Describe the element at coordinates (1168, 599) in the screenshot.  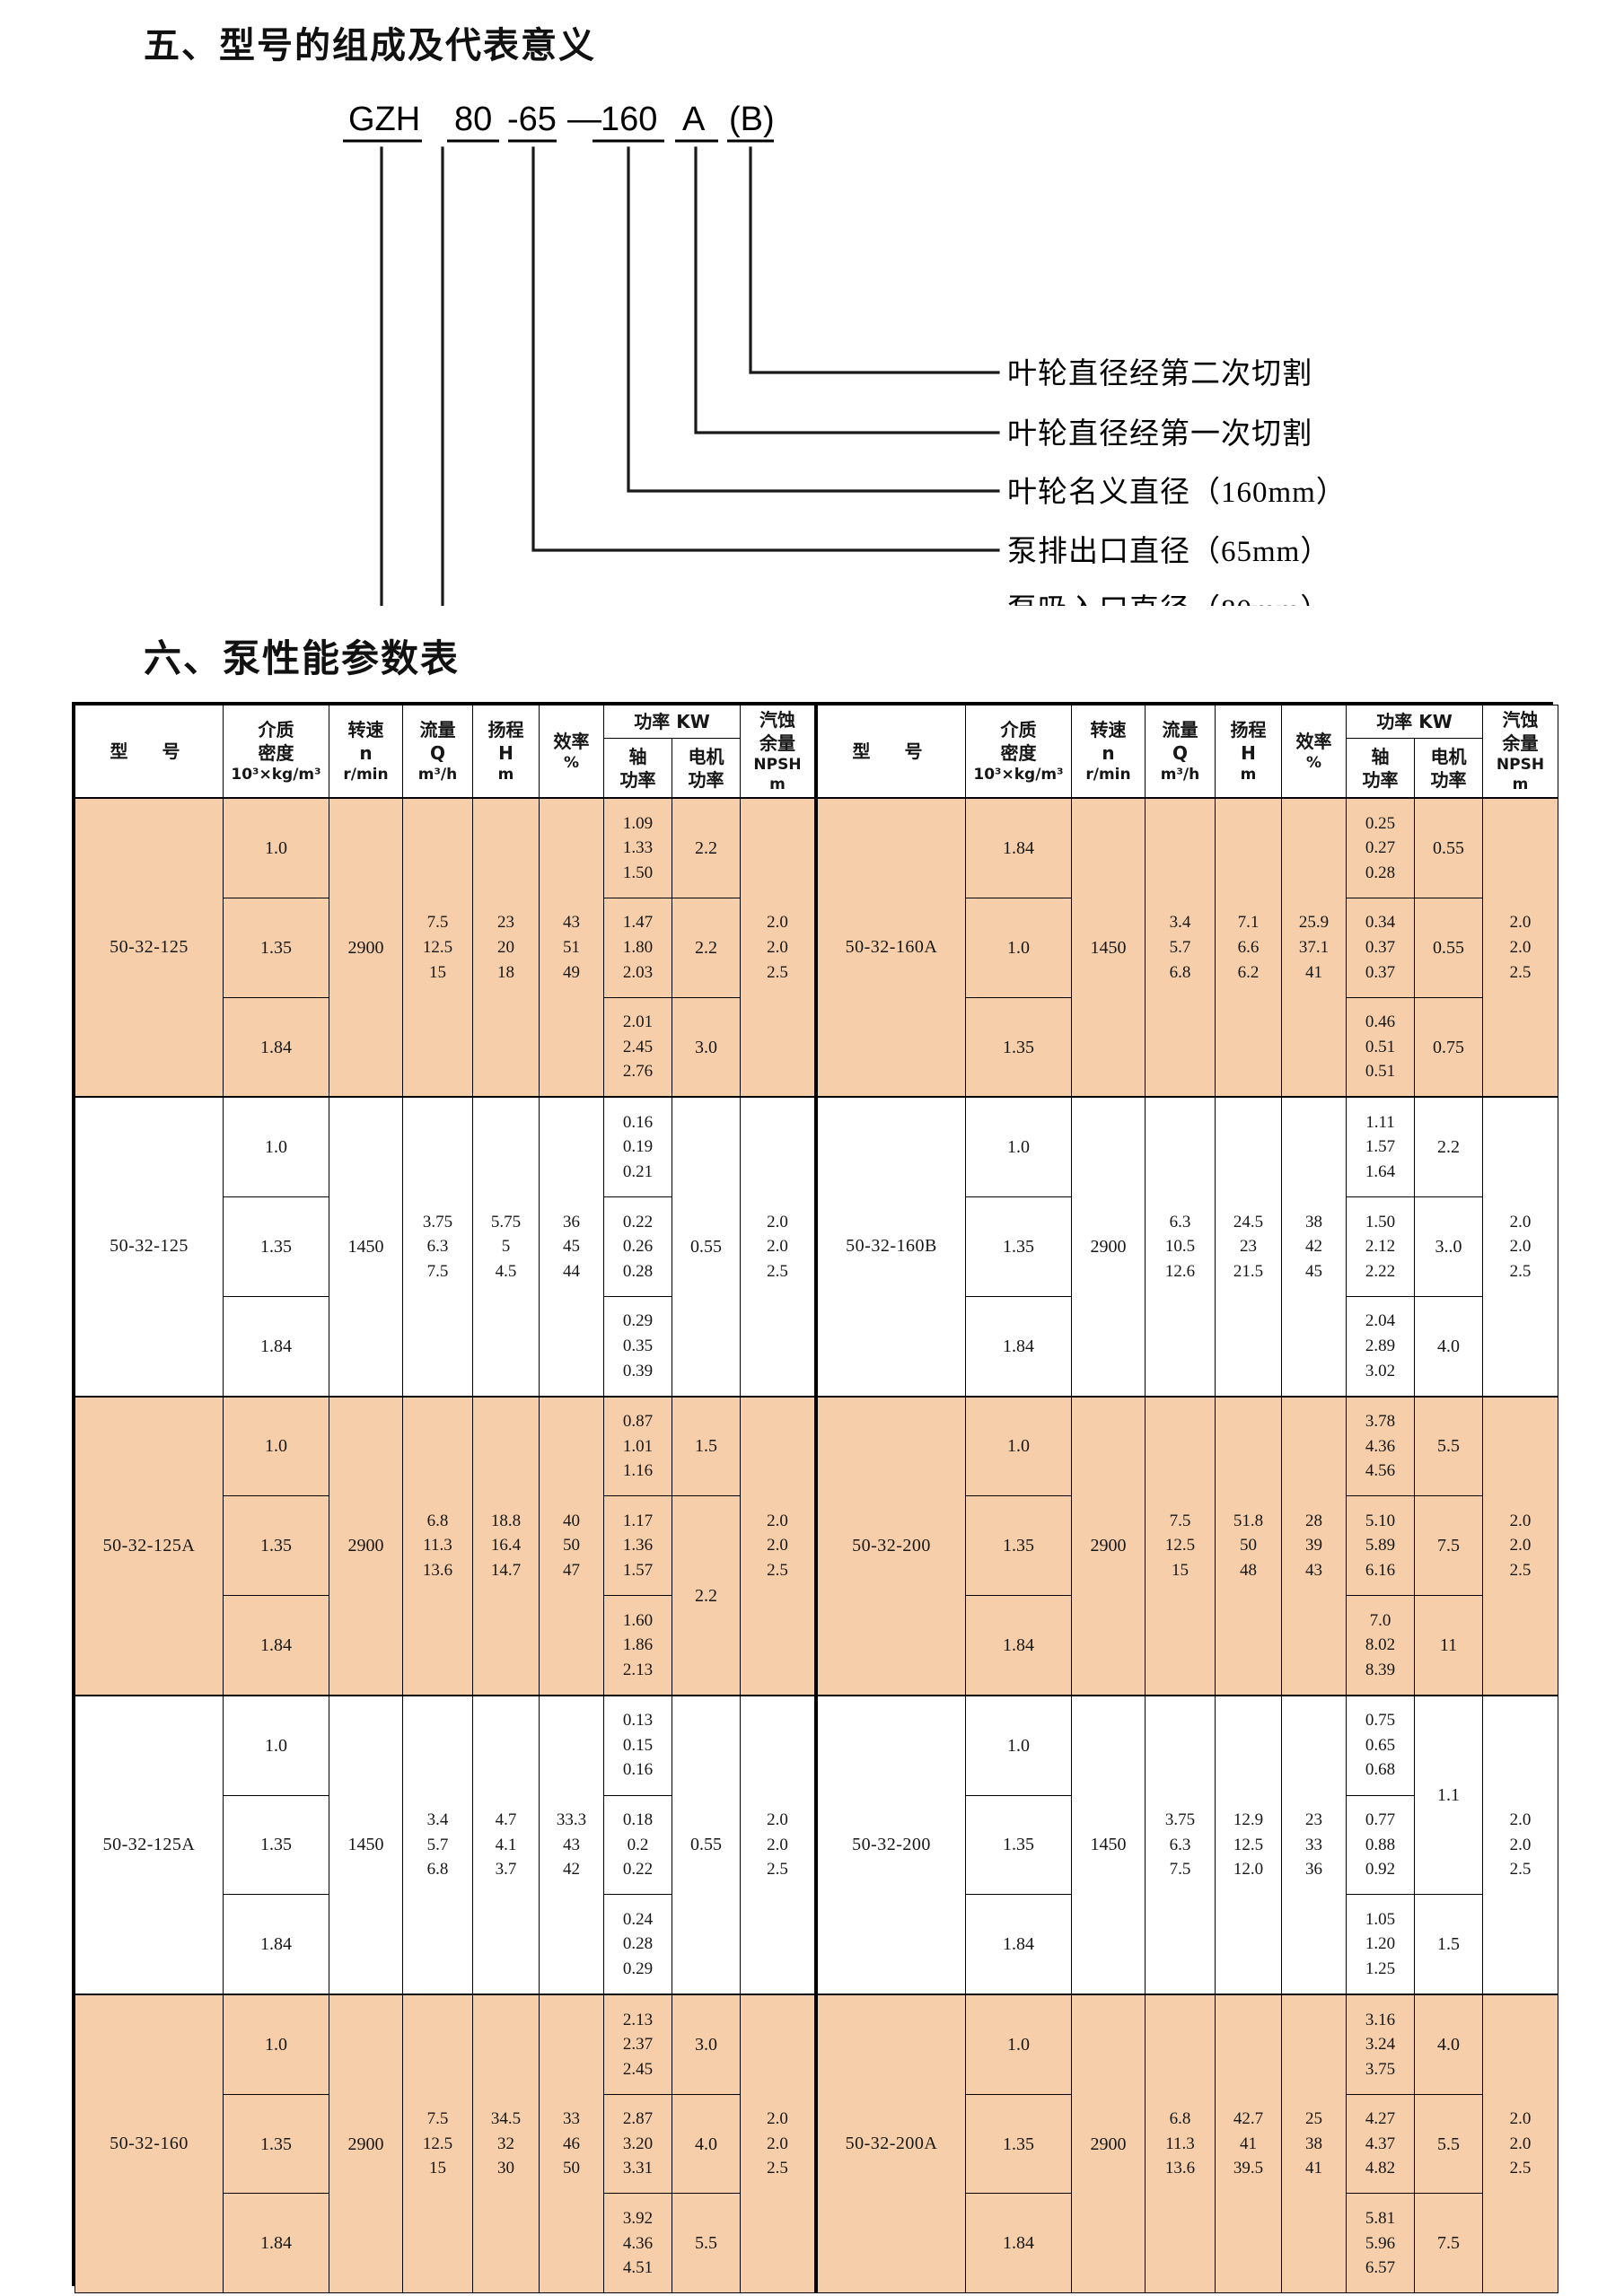
I see `leader-label-suction: 泵吸入口直径（80mm）` at that location.